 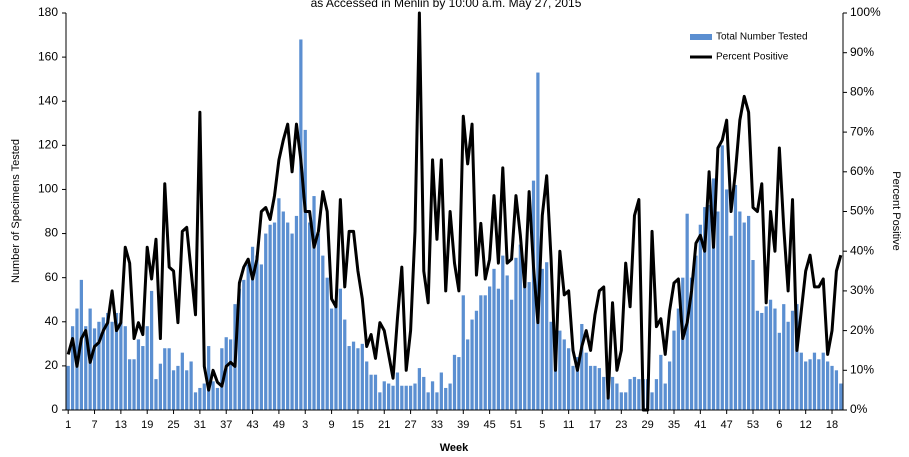 What do you see at coordinates (121, 425) in the screenshot?
I see `x-tick-label: 13` at bounding box center [121, 425].